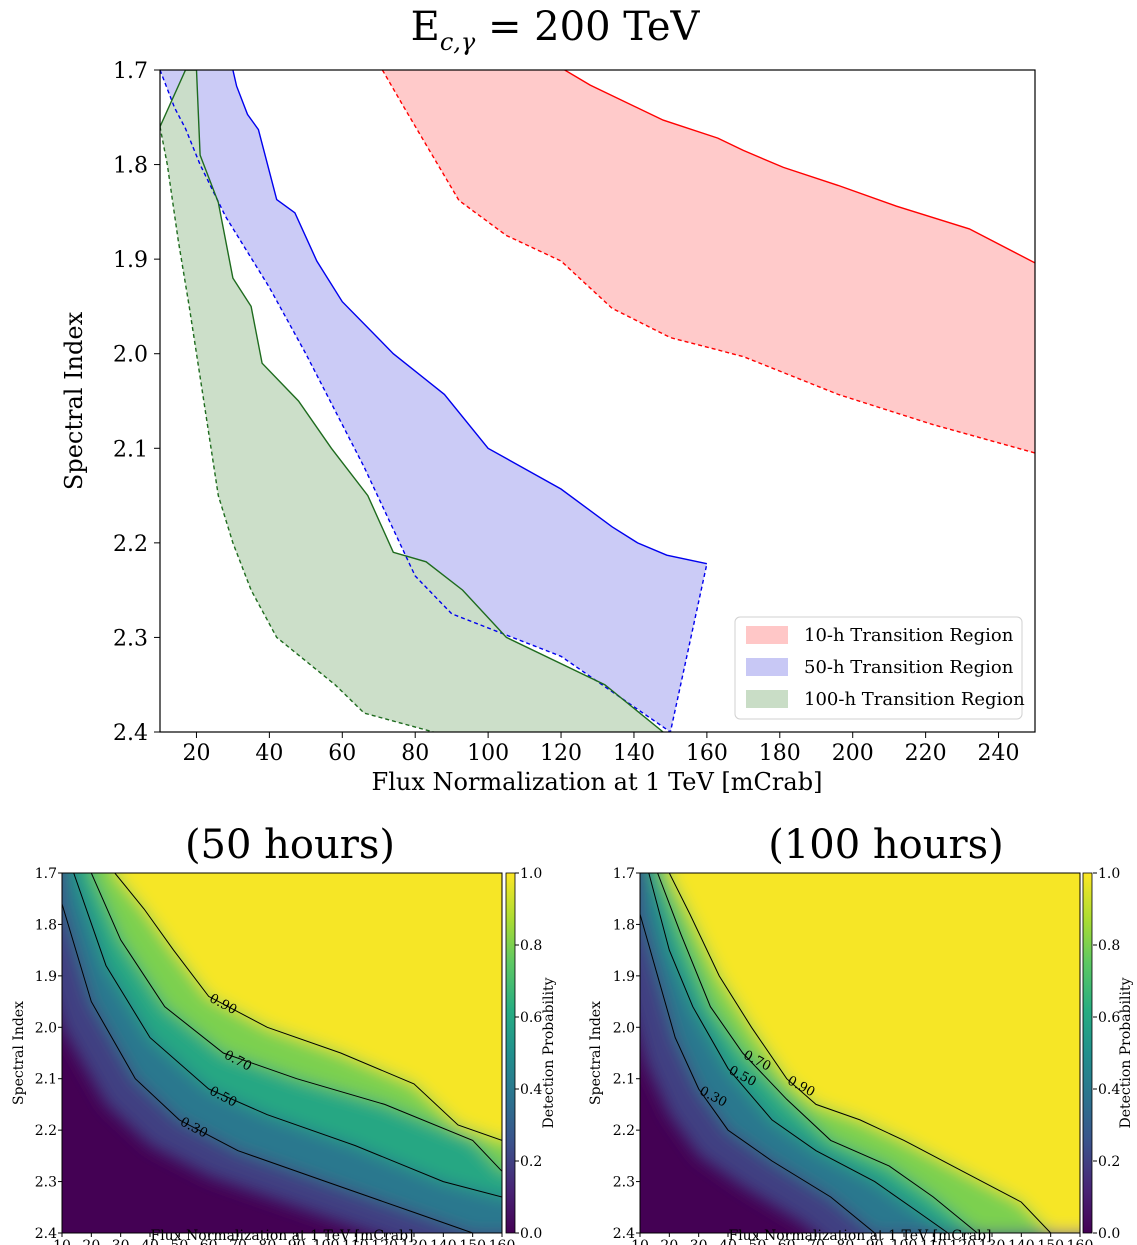 The height and width of the screenshot is (1245, 1137). What do you see at coordinates (758, 1073) in the screenshot?
I see `contour-line-0.30` at bounding box center [758, 1073].